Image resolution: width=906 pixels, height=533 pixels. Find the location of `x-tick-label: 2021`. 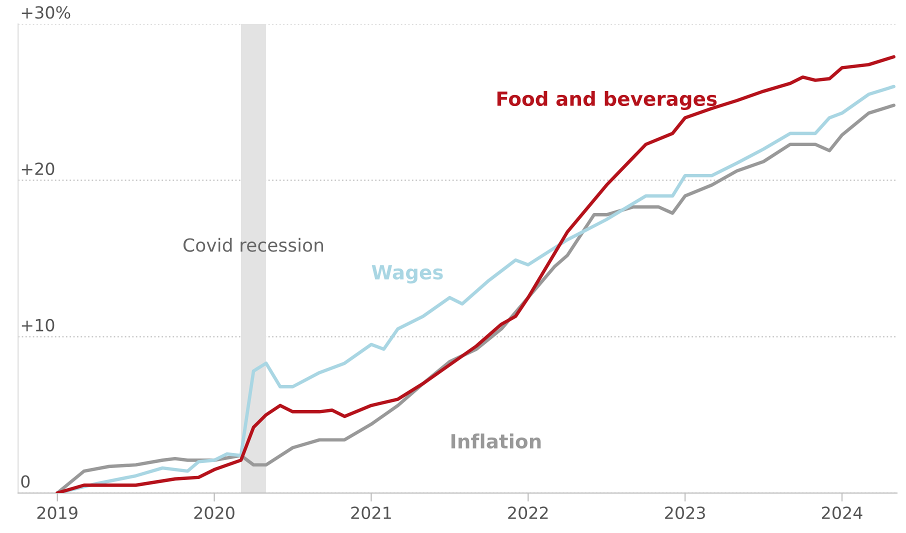

x-tick-label: 2021 is located at coordinates (371, 513).